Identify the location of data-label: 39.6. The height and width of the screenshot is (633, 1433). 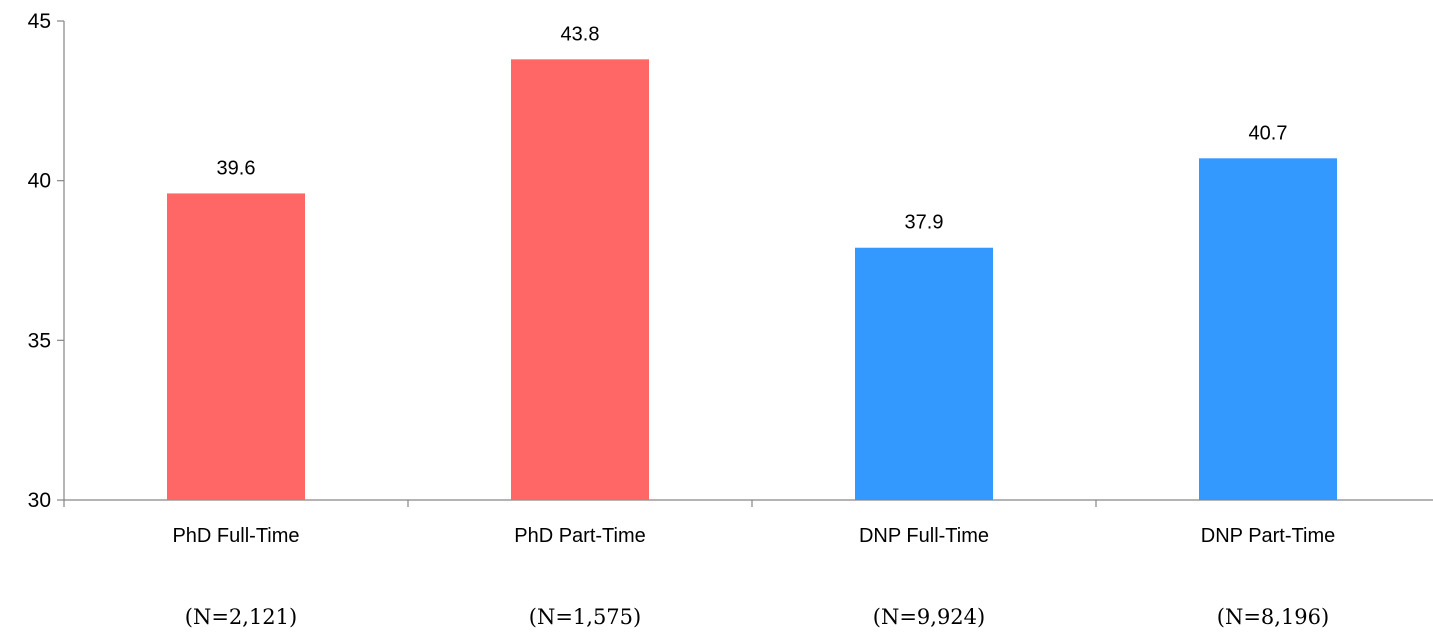
(236, 168).